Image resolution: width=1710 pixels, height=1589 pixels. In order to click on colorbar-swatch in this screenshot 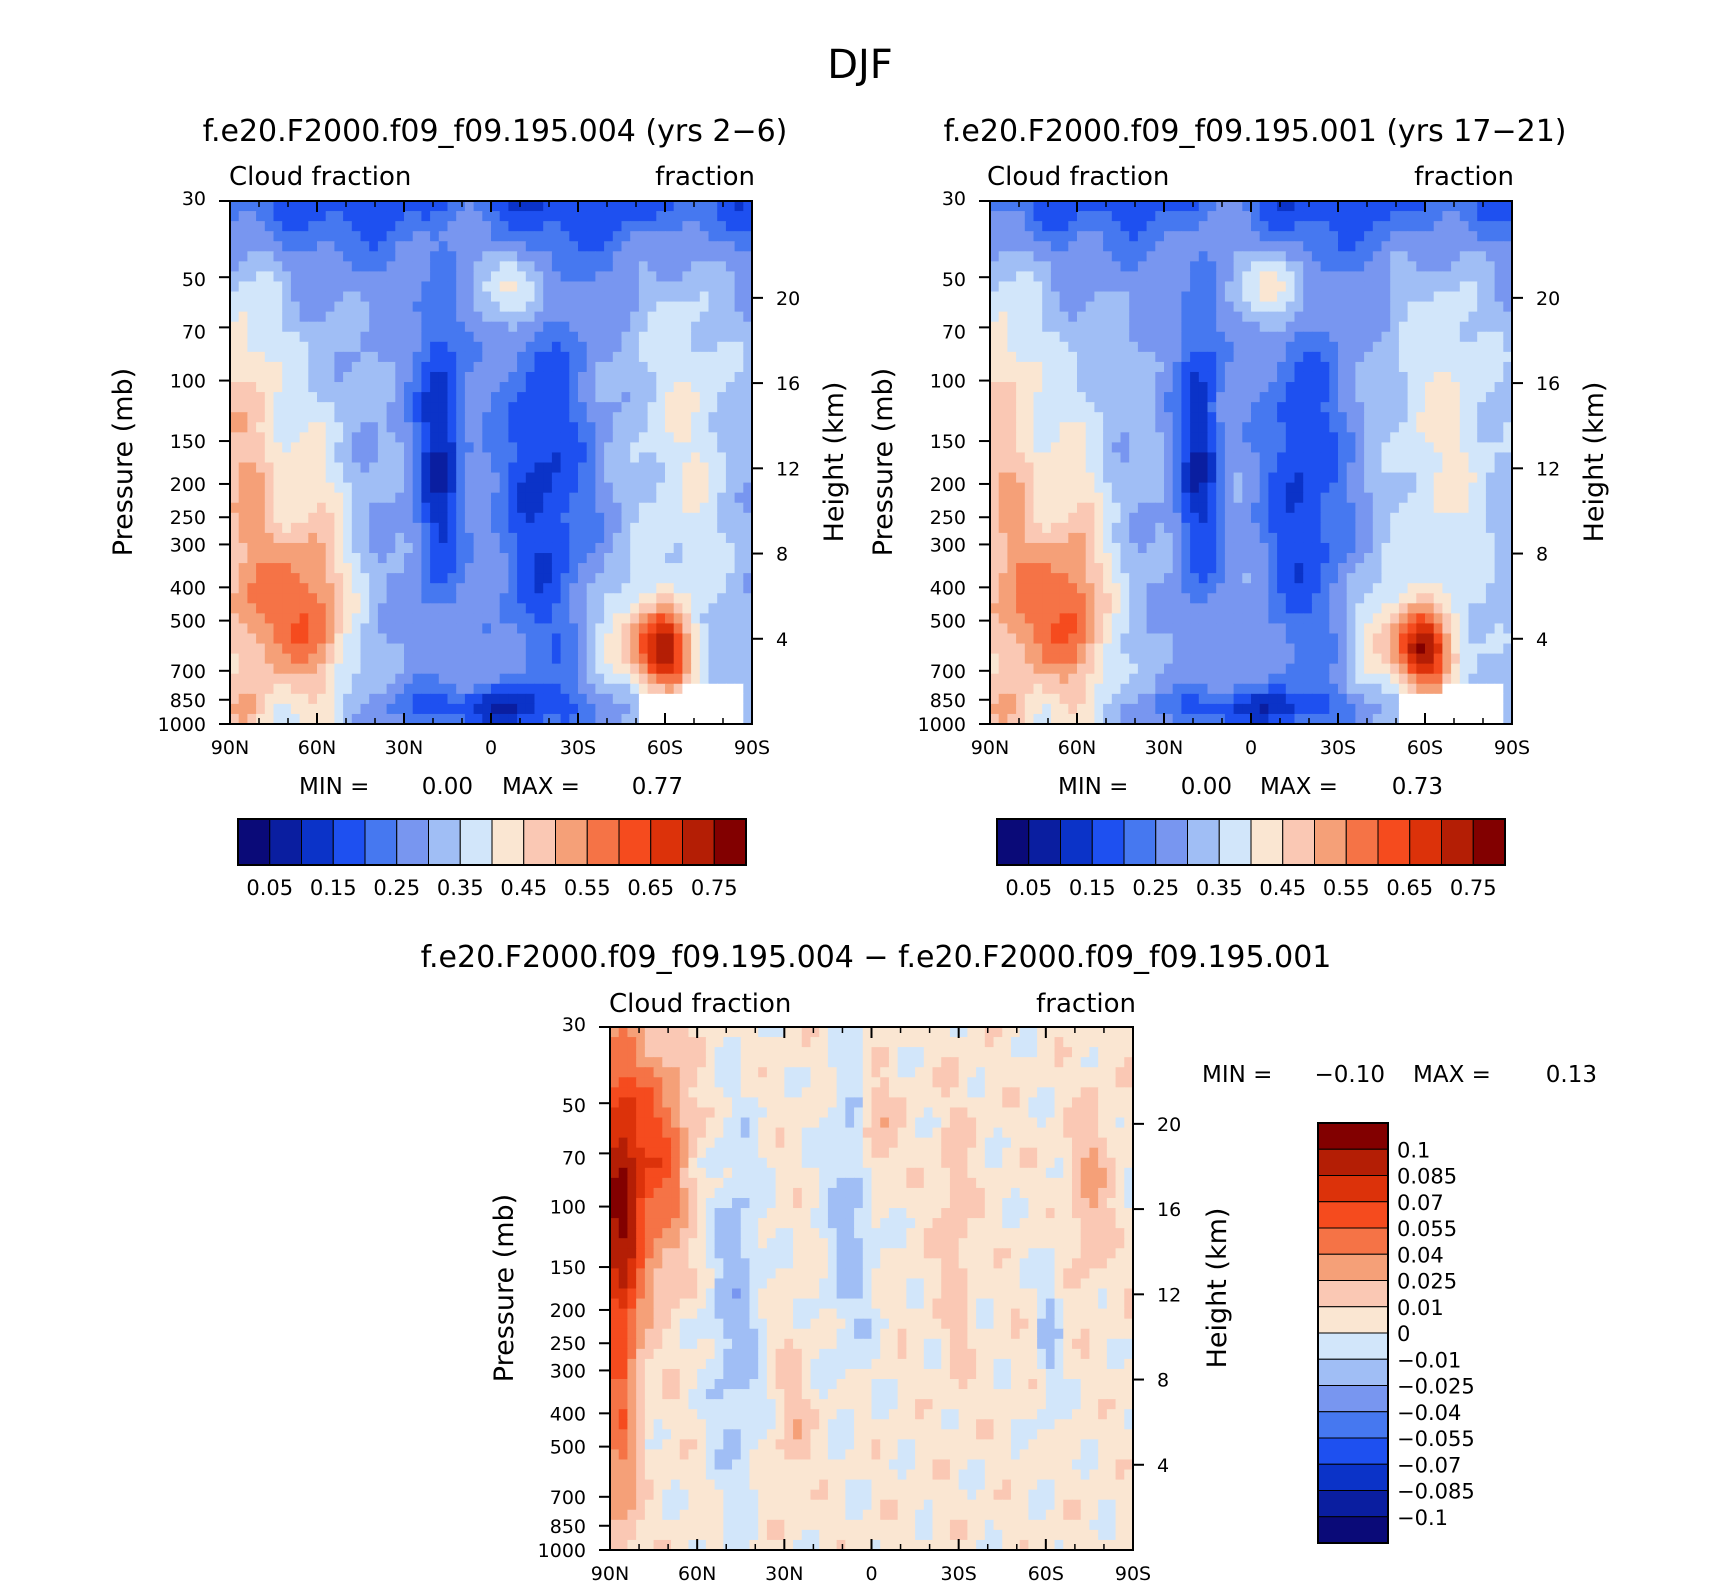, I will do `click(635, 842)`.